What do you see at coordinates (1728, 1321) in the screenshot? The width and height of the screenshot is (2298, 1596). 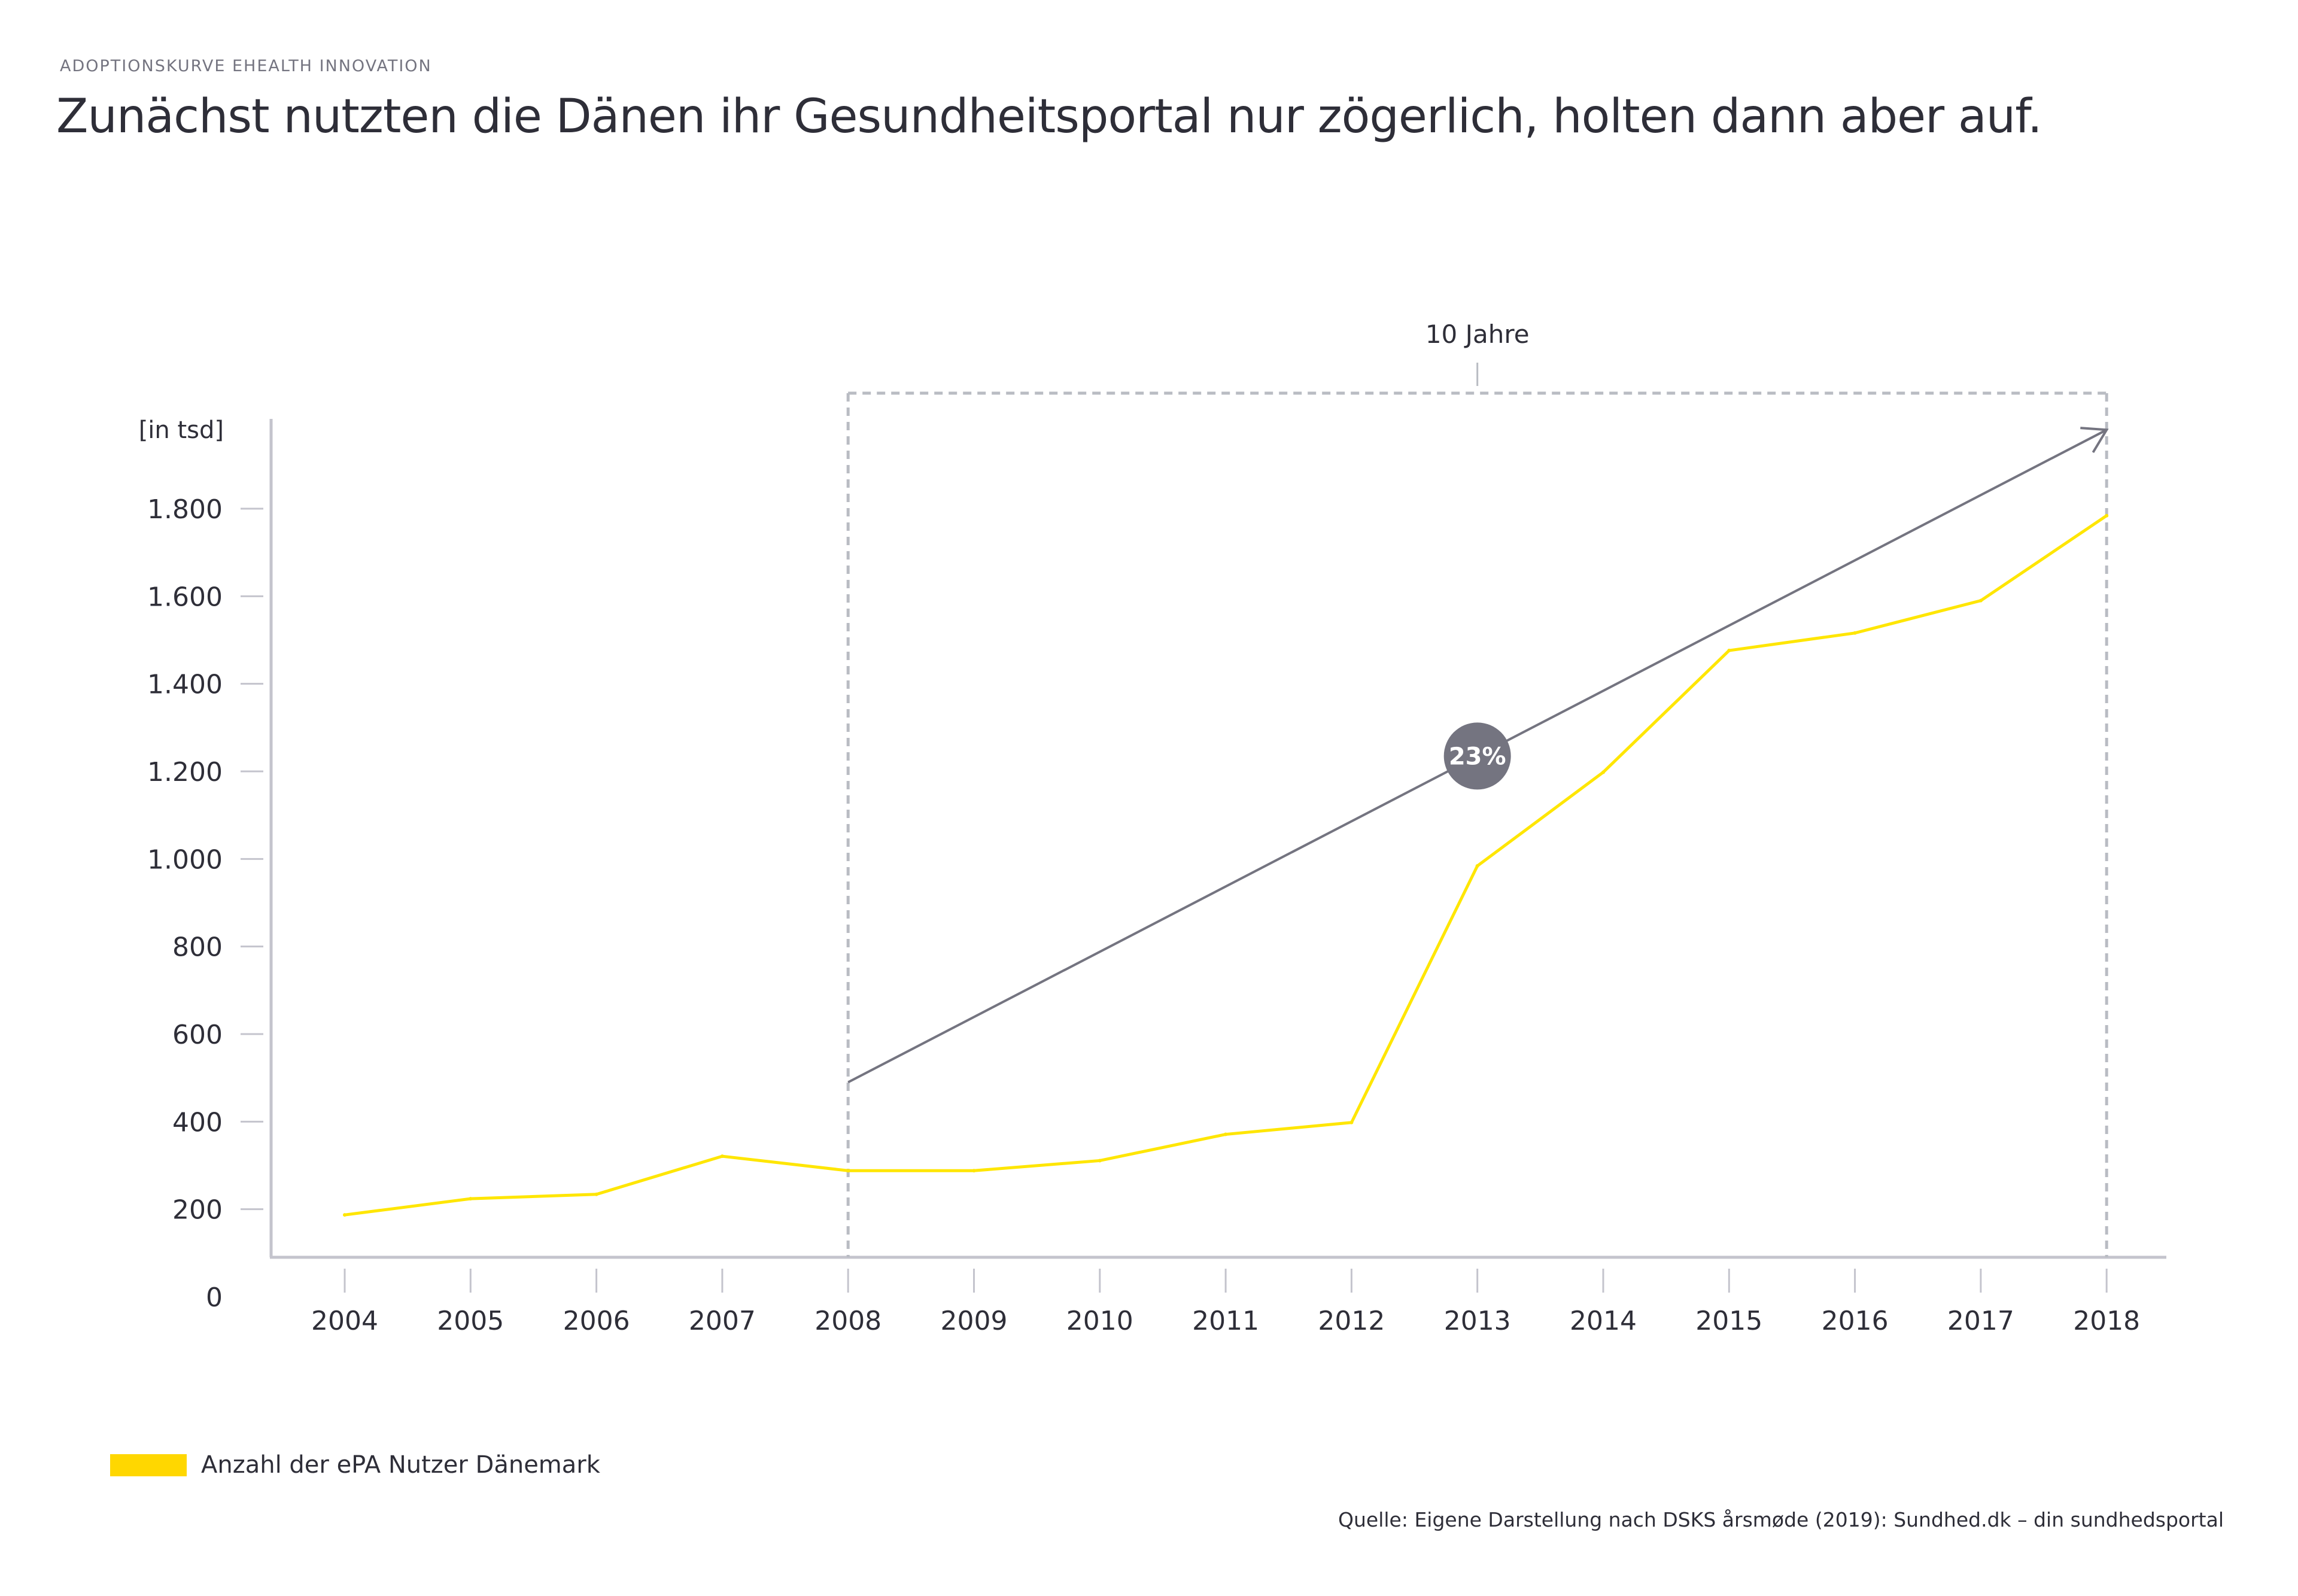 I see `x-tick-label: 2015` at bounding box center [1728, 1321].